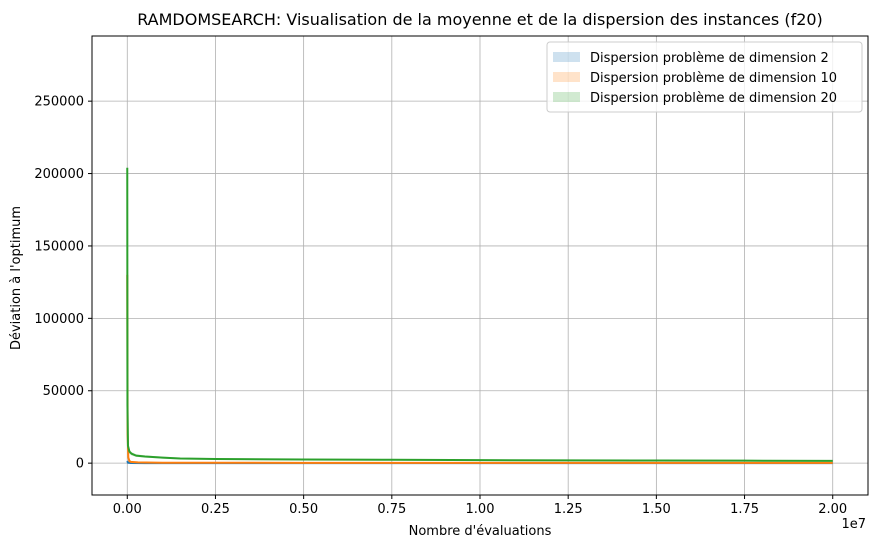  I want to click on legend-box, so click(704, 77).